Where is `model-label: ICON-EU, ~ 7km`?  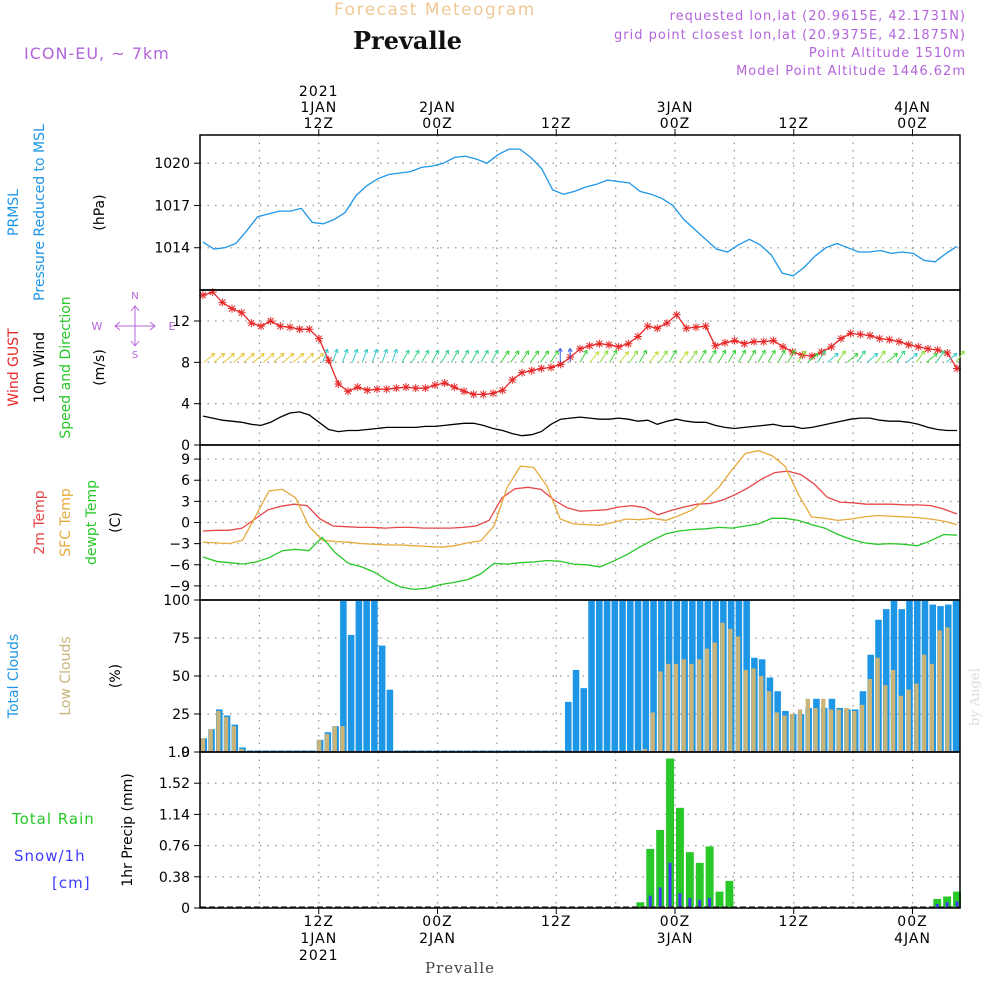
model-label: ICON-EU, ~ 7km is located at coordinates (97, 53).